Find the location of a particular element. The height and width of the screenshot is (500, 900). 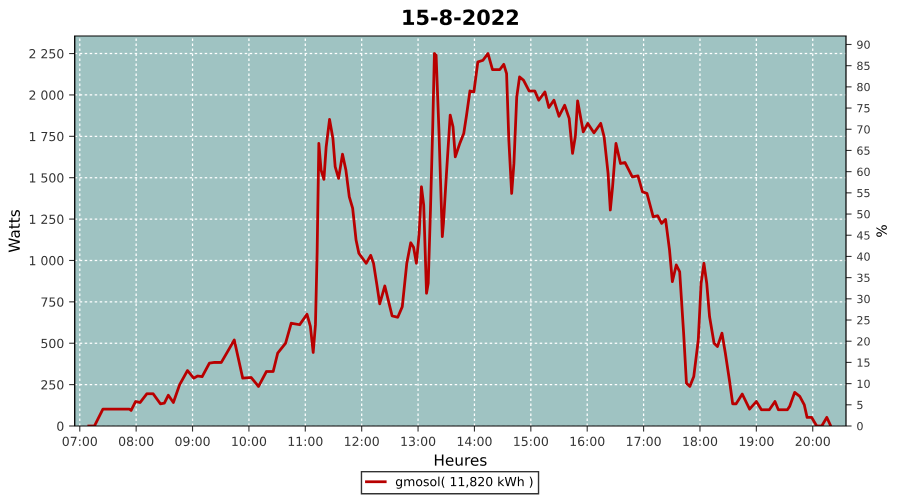

y2-tick-label: 25 is located at coordinates (863, 320).